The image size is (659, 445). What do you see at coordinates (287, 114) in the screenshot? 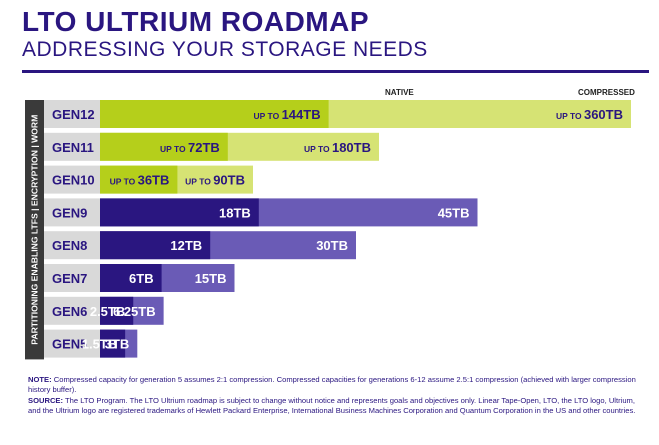
I see `bar-native-label: UP TO 144TB` at bounding box center [287, 114].